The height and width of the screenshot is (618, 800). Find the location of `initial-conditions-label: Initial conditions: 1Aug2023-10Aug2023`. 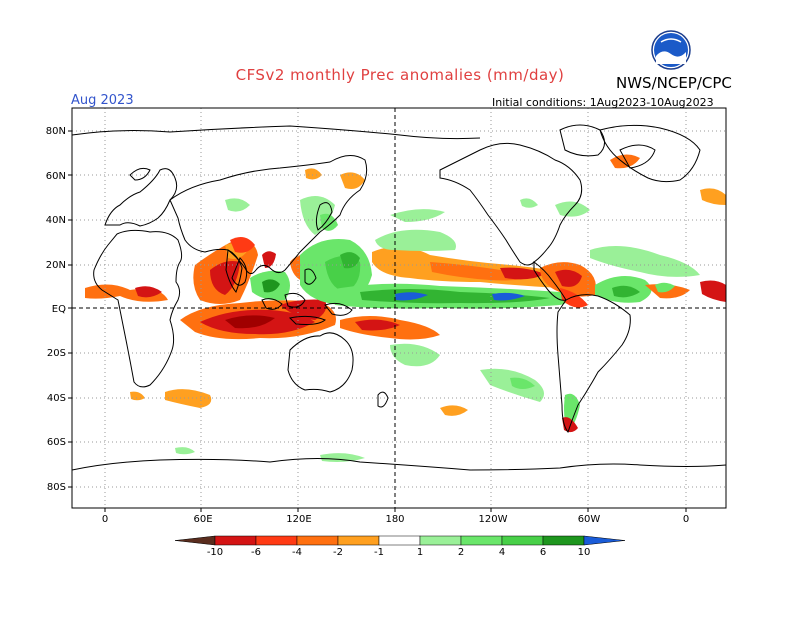

initial-conditions-label: Initial conditions: 1Aug2023-10Aug2023 is located at coordinates (603, 102).